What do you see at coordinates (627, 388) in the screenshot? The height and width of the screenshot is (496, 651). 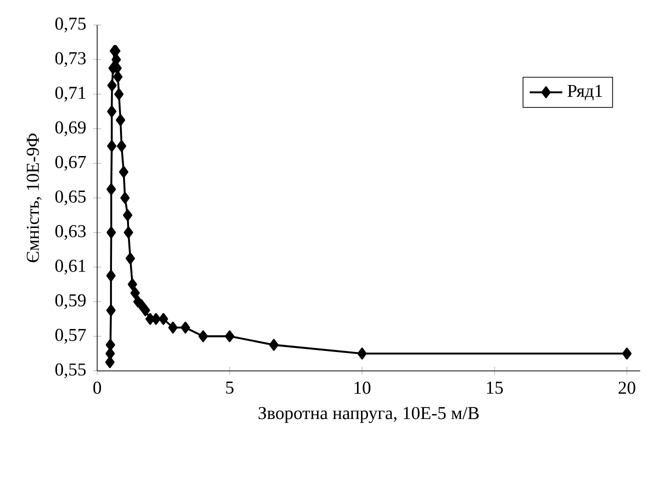 I see `x-tick-label: 20` at bounding box center [627, 388].